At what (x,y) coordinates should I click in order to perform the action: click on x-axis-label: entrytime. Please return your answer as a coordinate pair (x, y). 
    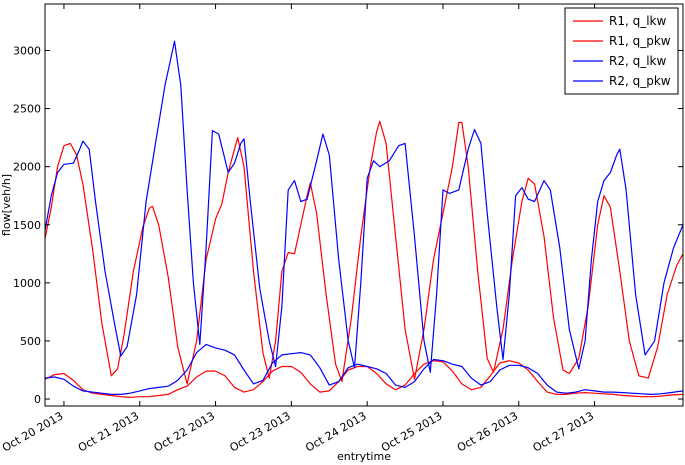
    Looking at the image, I should click on (364, 456).